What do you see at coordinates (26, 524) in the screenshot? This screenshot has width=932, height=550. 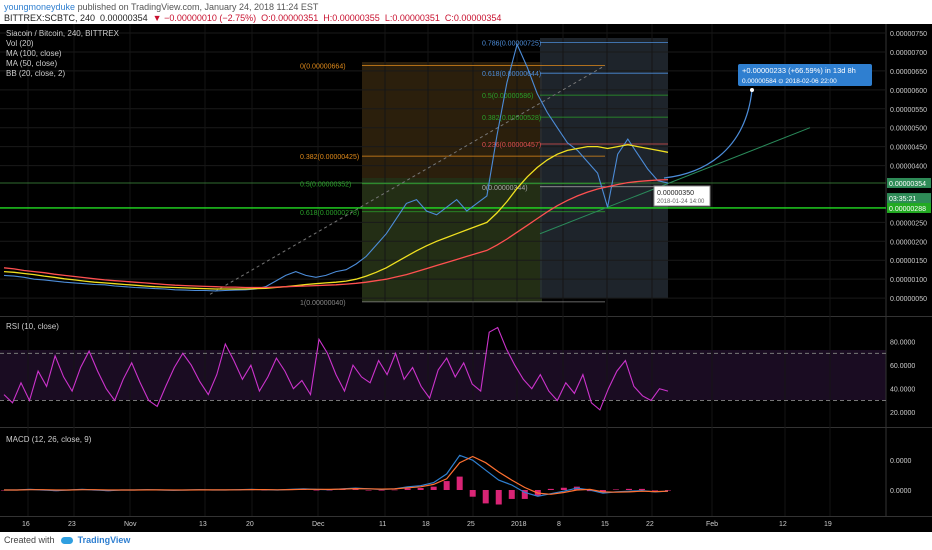 I see `time-tick-label: 16` at bounding box center [26, 524].